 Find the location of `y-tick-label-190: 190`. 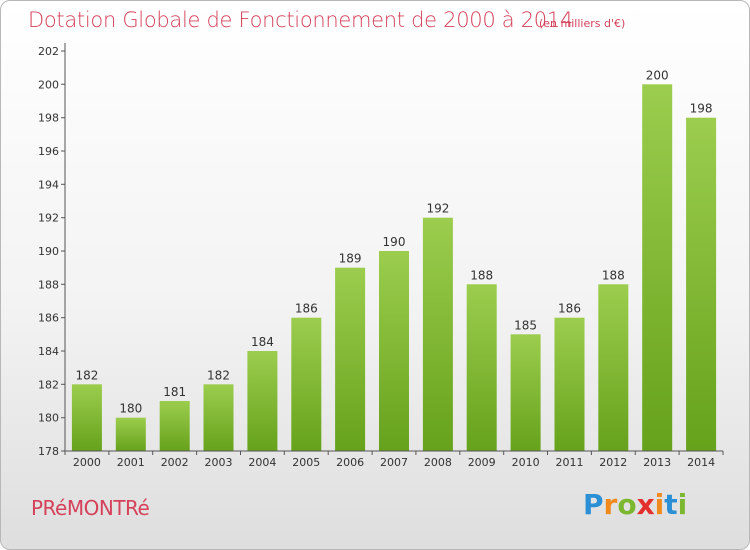

y-tick-label-190: 190 is located at coordinates (48, 251).